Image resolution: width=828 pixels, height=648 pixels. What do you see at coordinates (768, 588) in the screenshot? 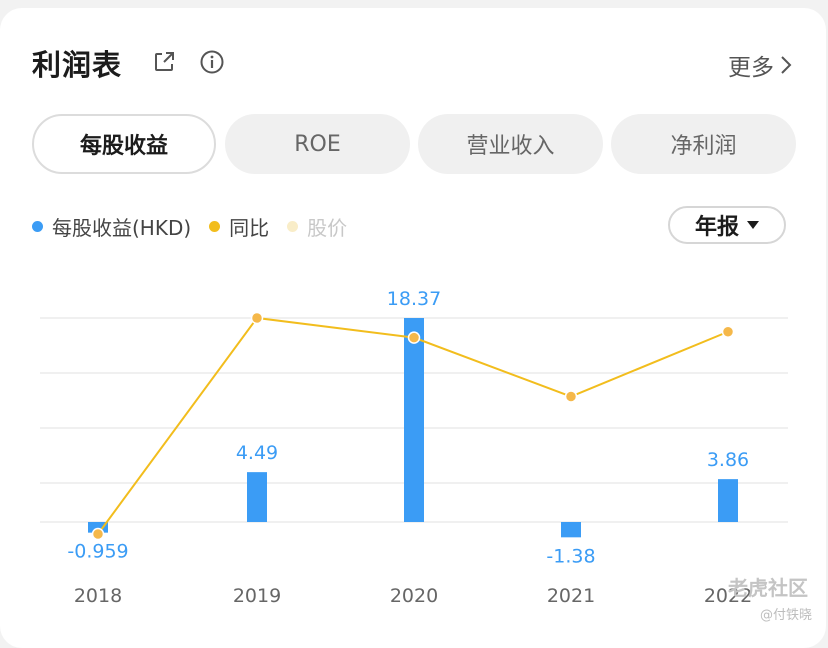
I see `watermark-brand: 老虎社区` at bounding box center [768, 588].